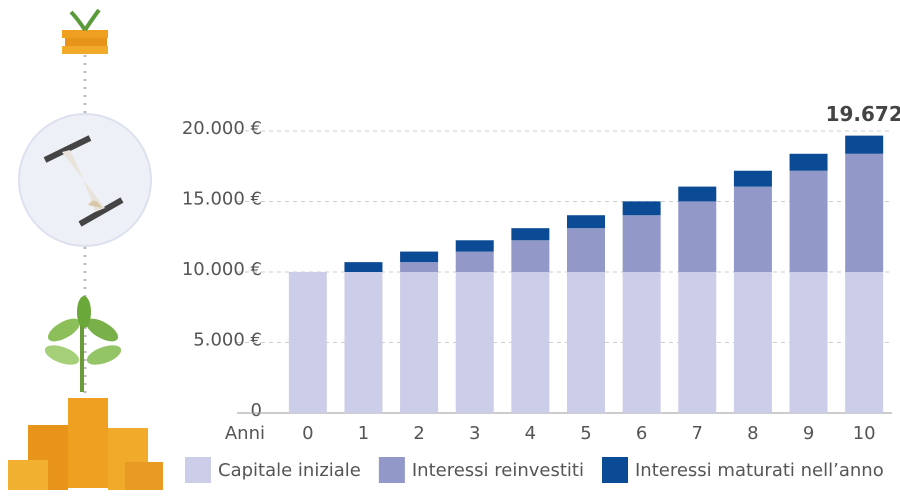 The height and width of the screenshot is (501, 900). Describe the element at coordinates (697, 433) in the screenshot. I see `x-tick-label: 7` at that location.